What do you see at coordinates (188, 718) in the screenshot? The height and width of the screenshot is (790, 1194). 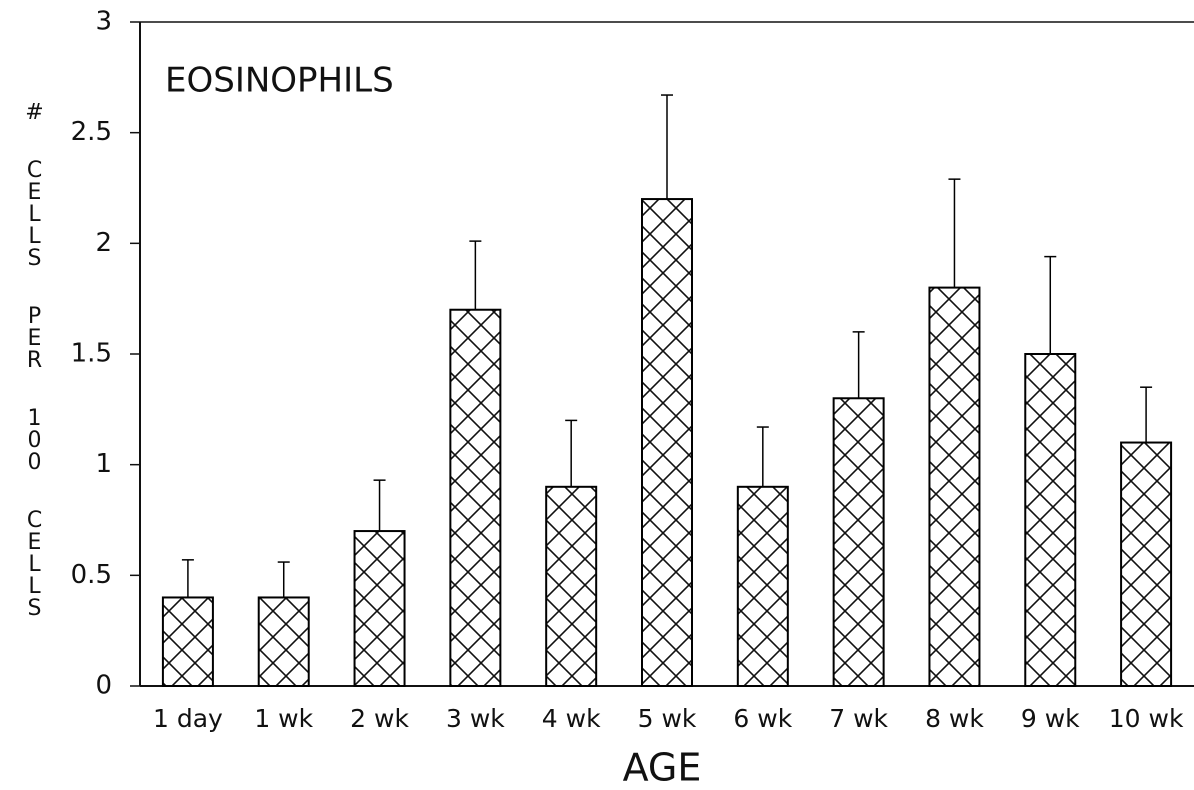 I see `x-tick-label: 1 day` at bounding box center [188, 718].